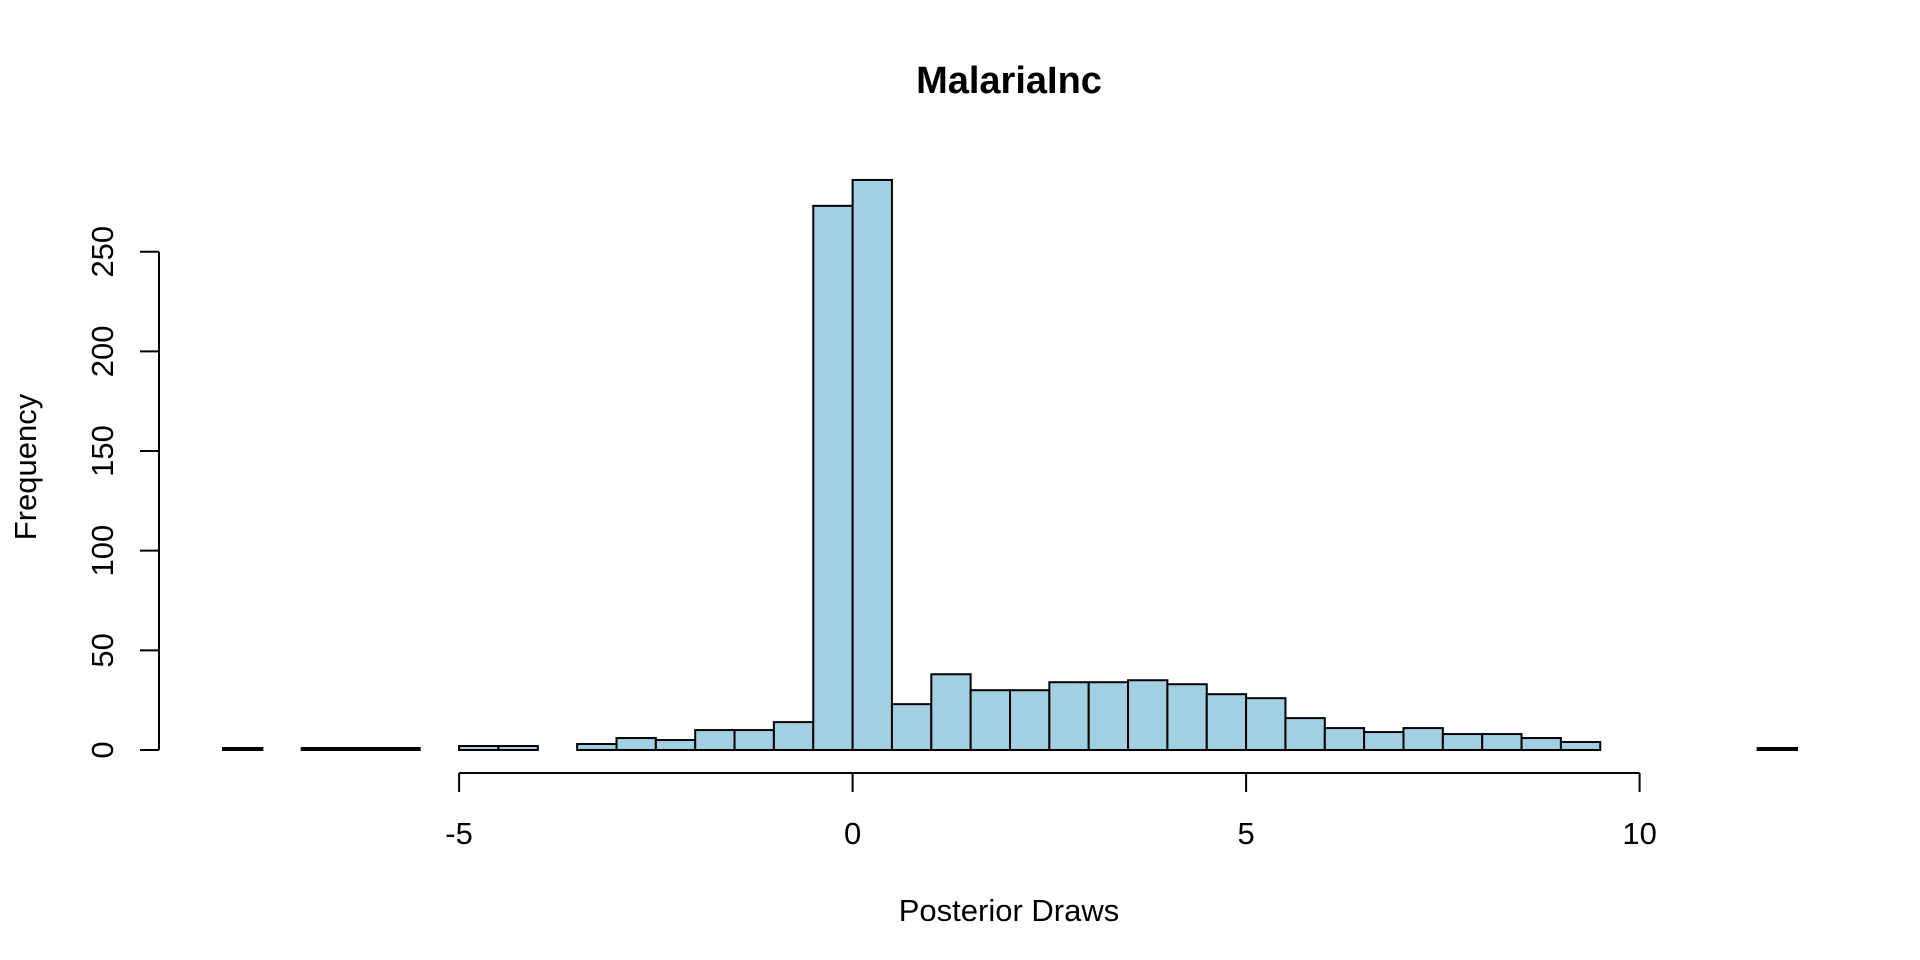 The height and width of the screenshot is (960, 1920). What do you see at coordinates (102, 451) in the screenshot?
I see `y-tick-label: 150` at bounding box center [102, 451].